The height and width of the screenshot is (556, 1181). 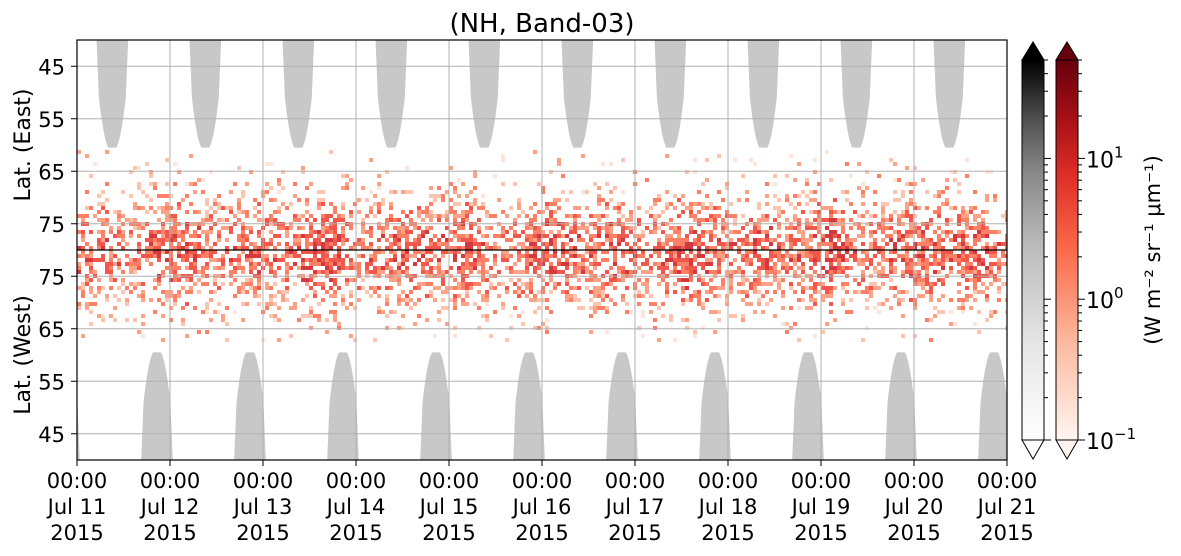 I want to click on ylabel-east: Lat. (East), so click(x=23, y=145).